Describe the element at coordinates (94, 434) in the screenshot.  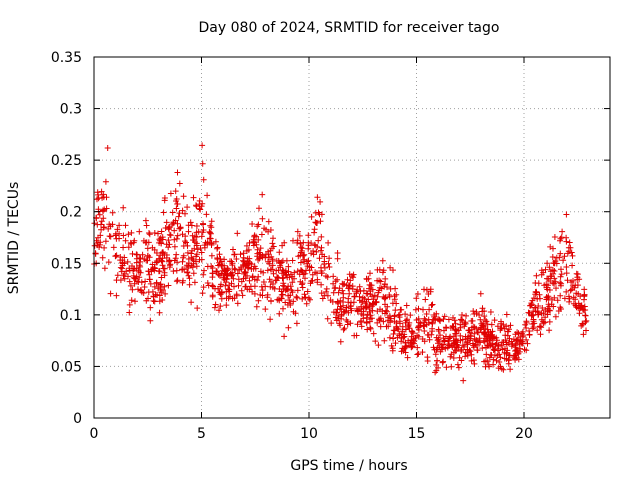
I see `x-tick-label: 0` at that location.